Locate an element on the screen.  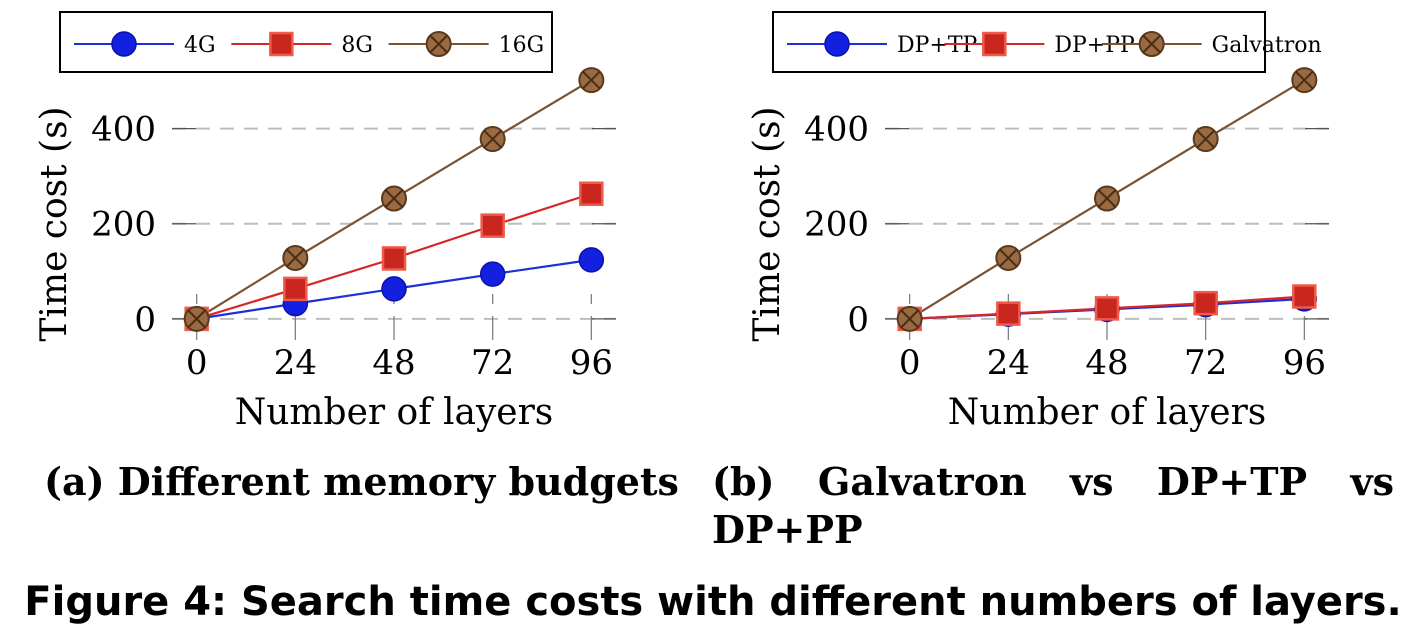
legend: DP+TP DP+PP Galvatron is located at coordinates (1047, 42).